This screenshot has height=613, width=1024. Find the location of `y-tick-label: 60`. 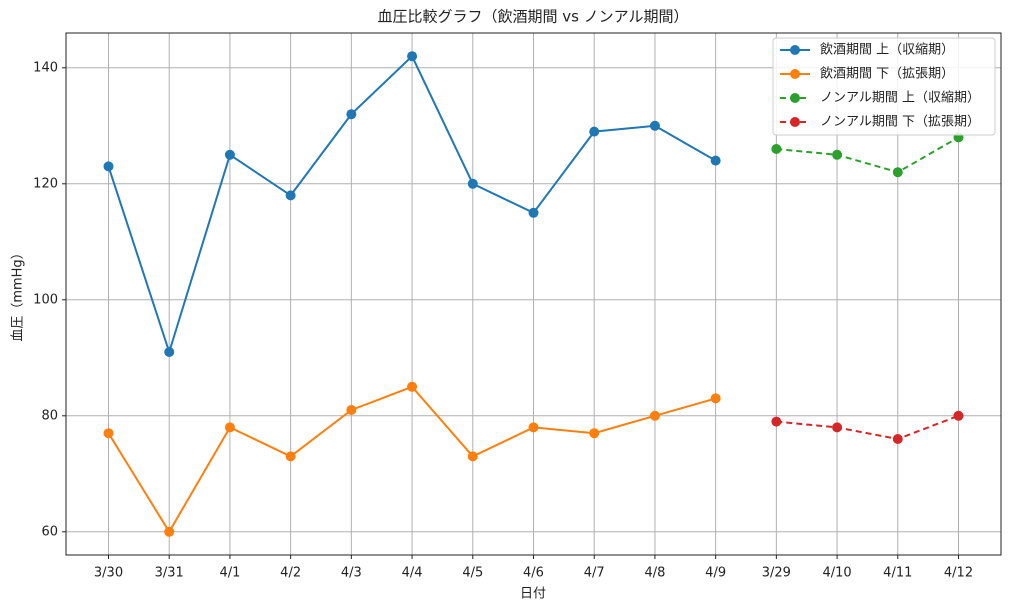

y-tick-label: 60 is located at coordinates (49, 531).